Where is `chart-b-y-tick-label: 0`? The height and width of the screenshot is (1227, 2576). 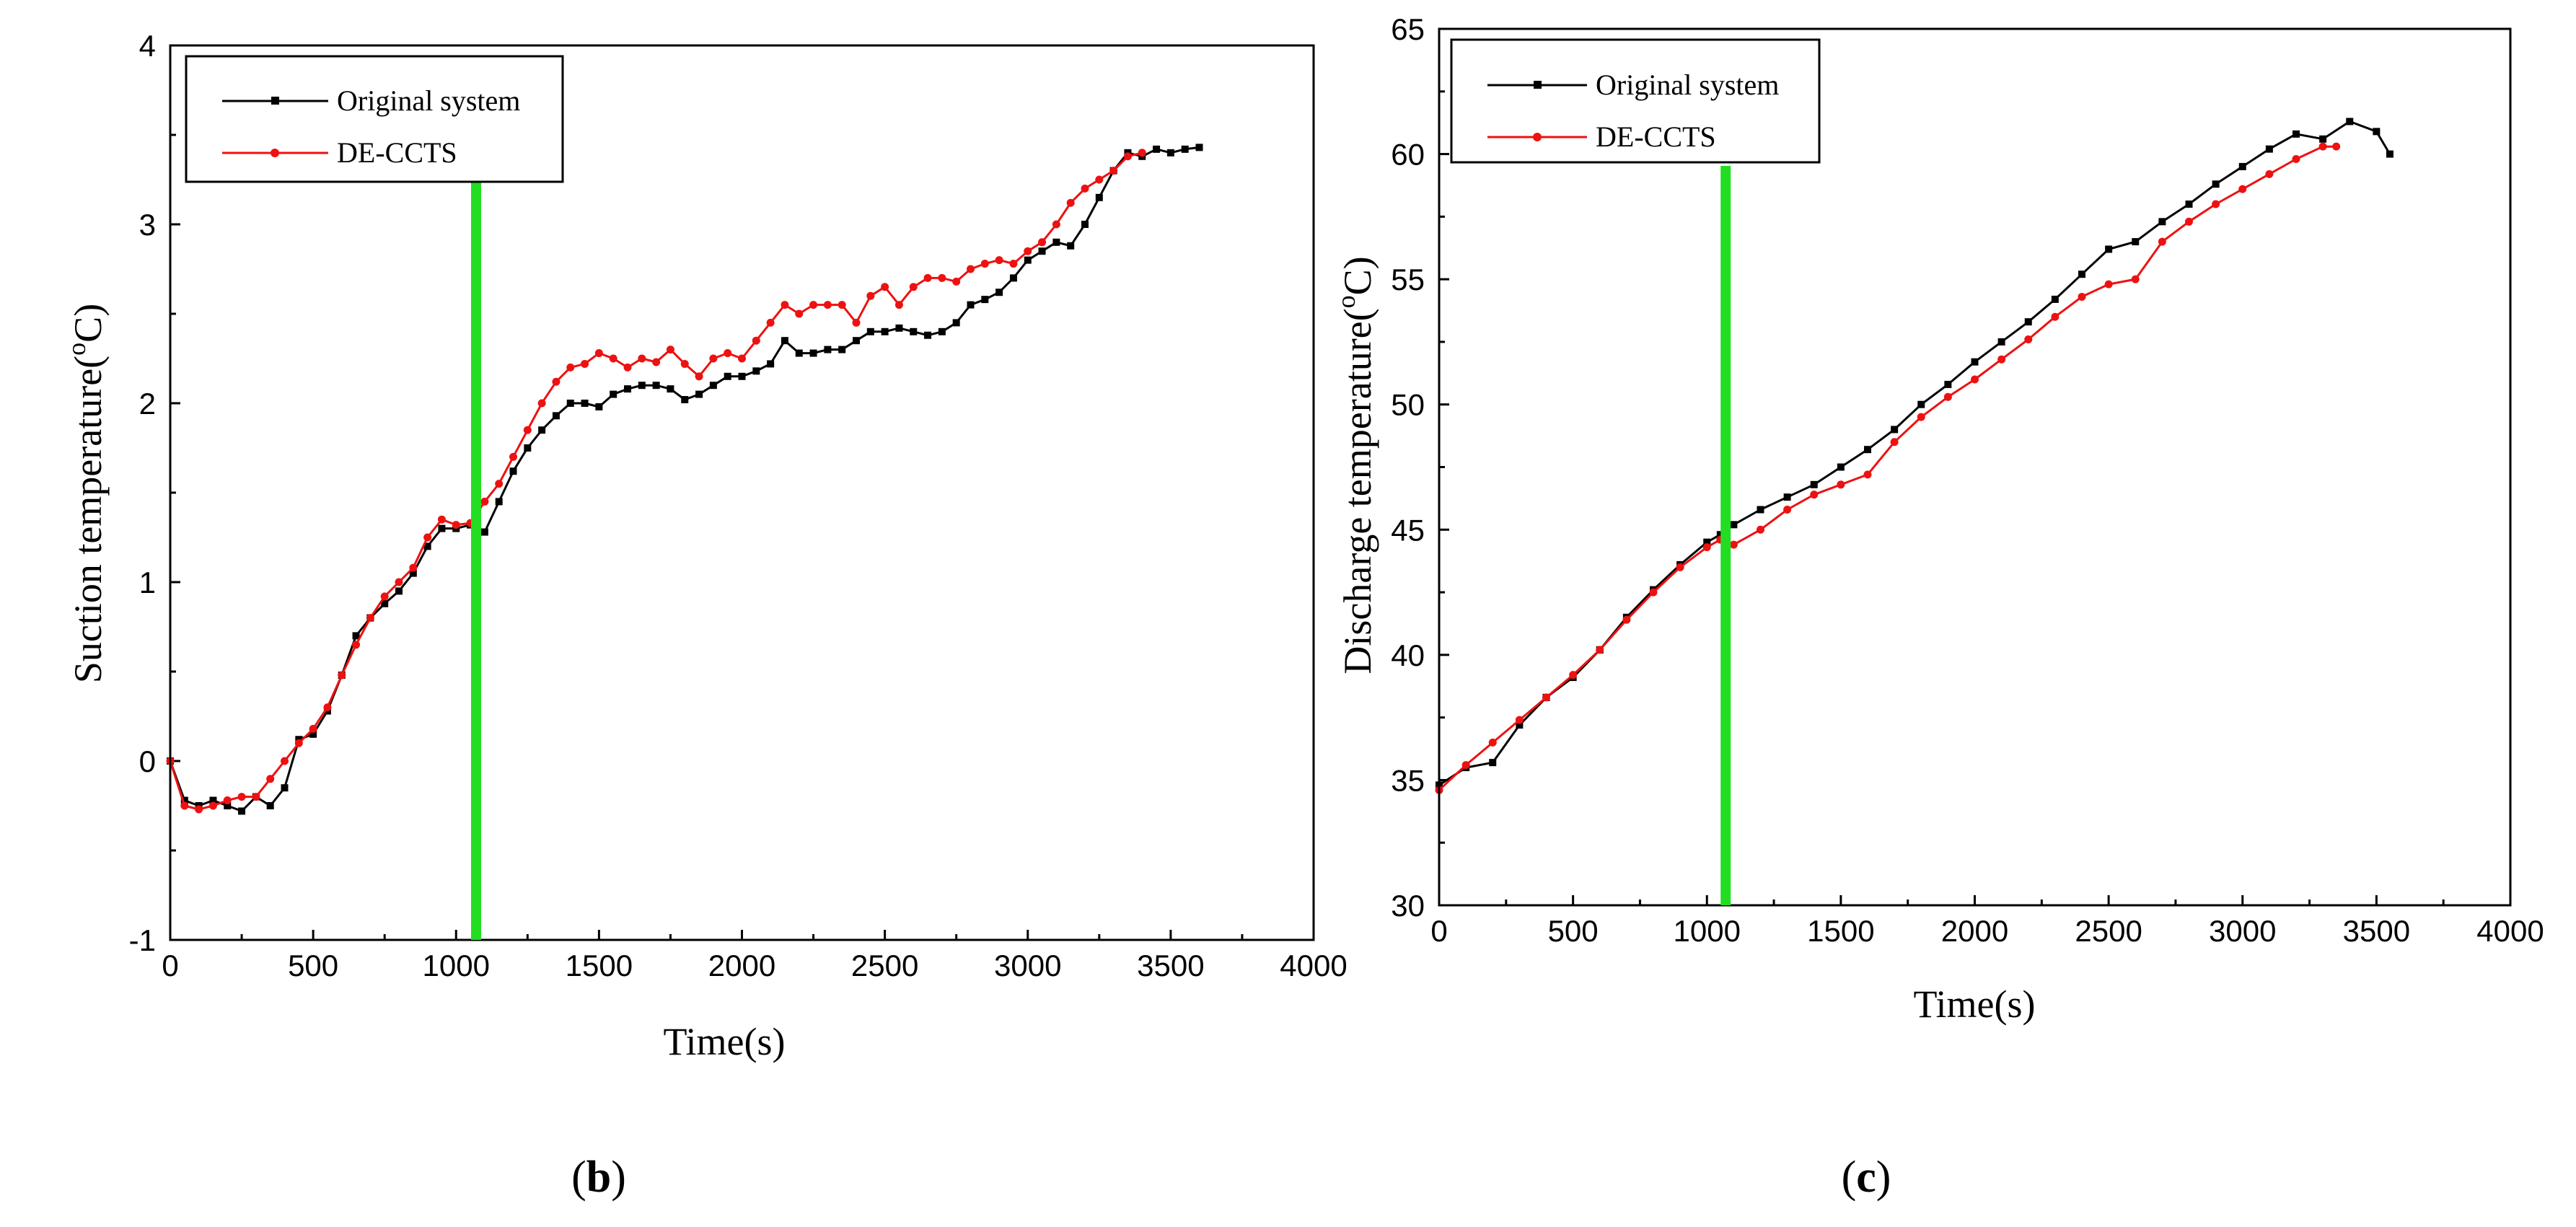
chart-b-y-tick-label: 0 is located at coordinates (147, 761).